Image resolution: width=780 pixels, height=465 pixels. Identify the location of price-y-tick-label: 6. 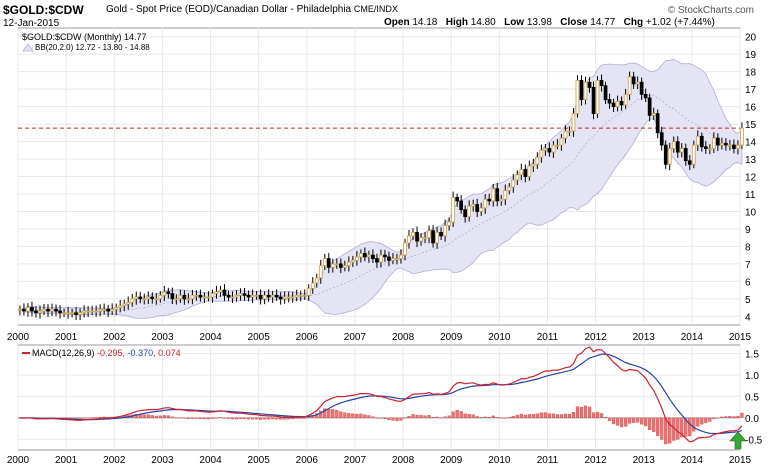
(748, 282).